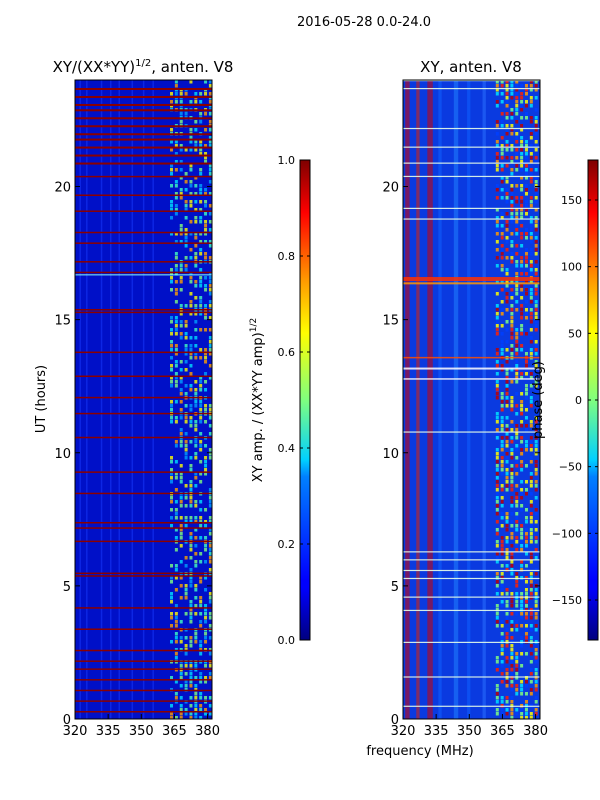 The width and height of the screenshot is (600, 800). Describe the element at coordinates (567, 600) in the screenshot. I see `colorbar-tick-label: −150` at that location.